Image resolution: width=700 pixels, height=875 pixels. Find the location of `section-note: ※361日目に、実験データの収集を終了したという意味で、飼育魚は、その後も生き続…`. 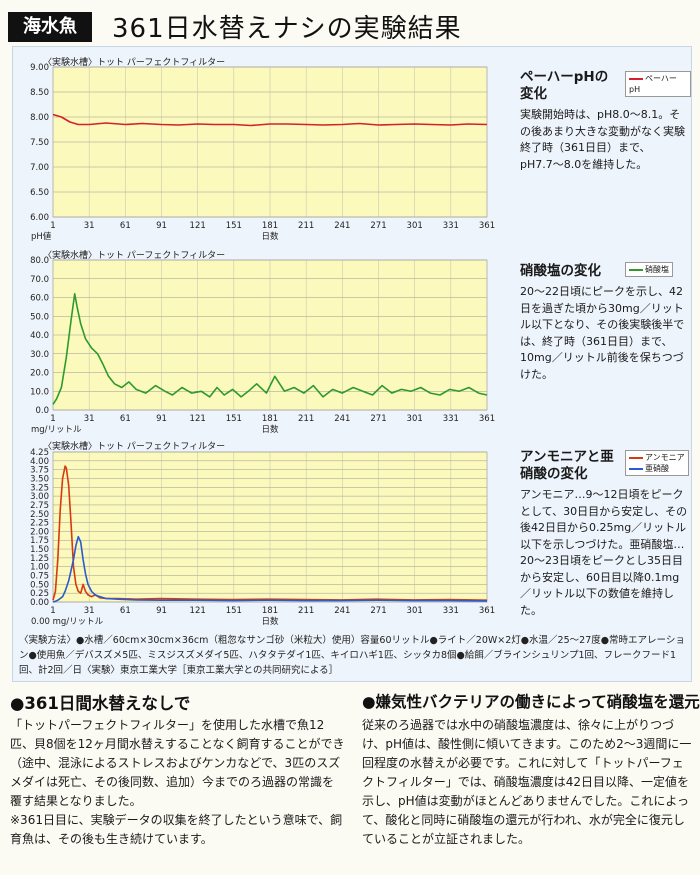

section-note: ※361日目に、実験データの収集を終了したという意味で、飼育魚は、その後も生き続… is located at coordinates (176, 829).